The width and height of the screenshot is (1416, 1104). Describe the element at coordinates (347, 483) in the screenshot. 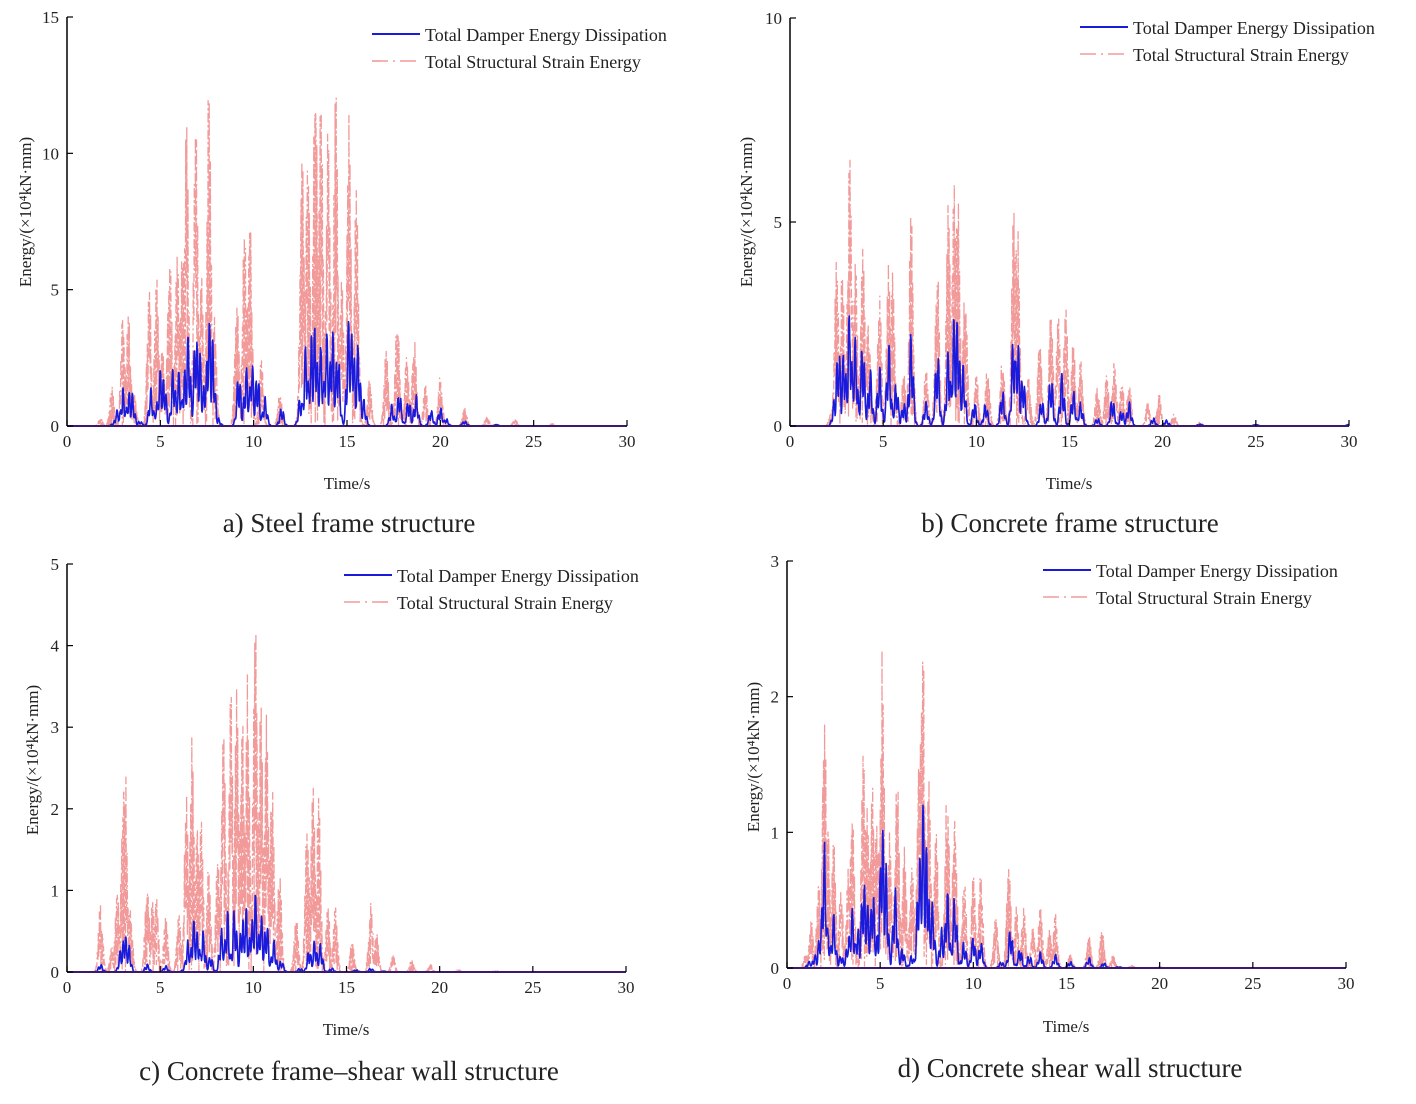

I see `x-axis-label-a: Time/s` at that location.